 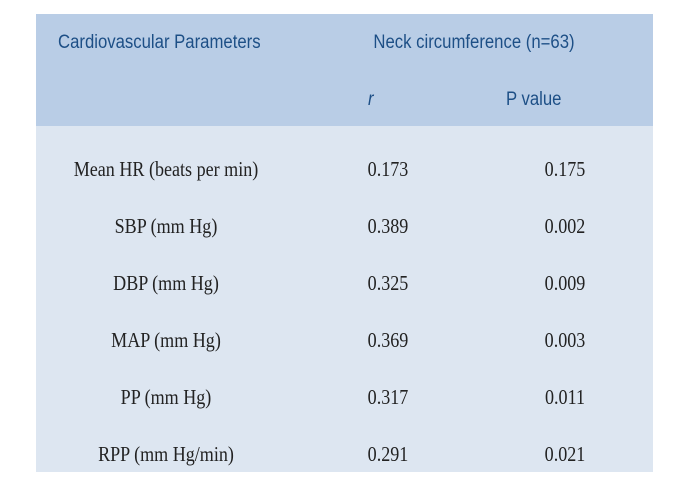 What do you see at coordinates (166, 340) in the screenshot?
I see `row-label: MAP (mm Hg)` at bounding box center [166, 340].